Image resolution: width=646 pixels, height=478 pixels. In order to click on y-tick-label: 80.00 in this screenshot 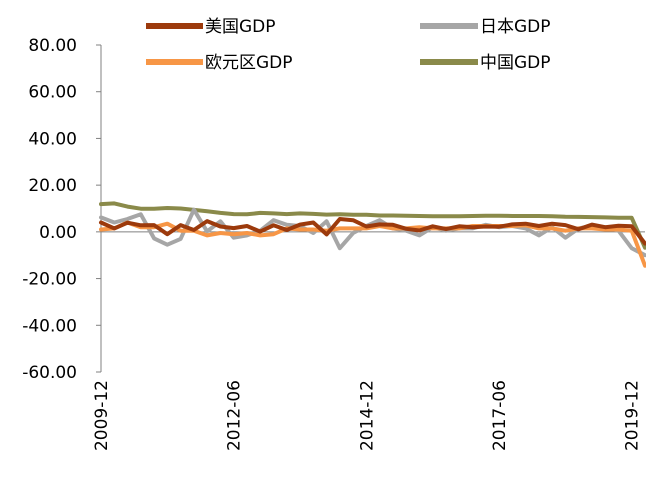, I will do `click(52, 46)`.